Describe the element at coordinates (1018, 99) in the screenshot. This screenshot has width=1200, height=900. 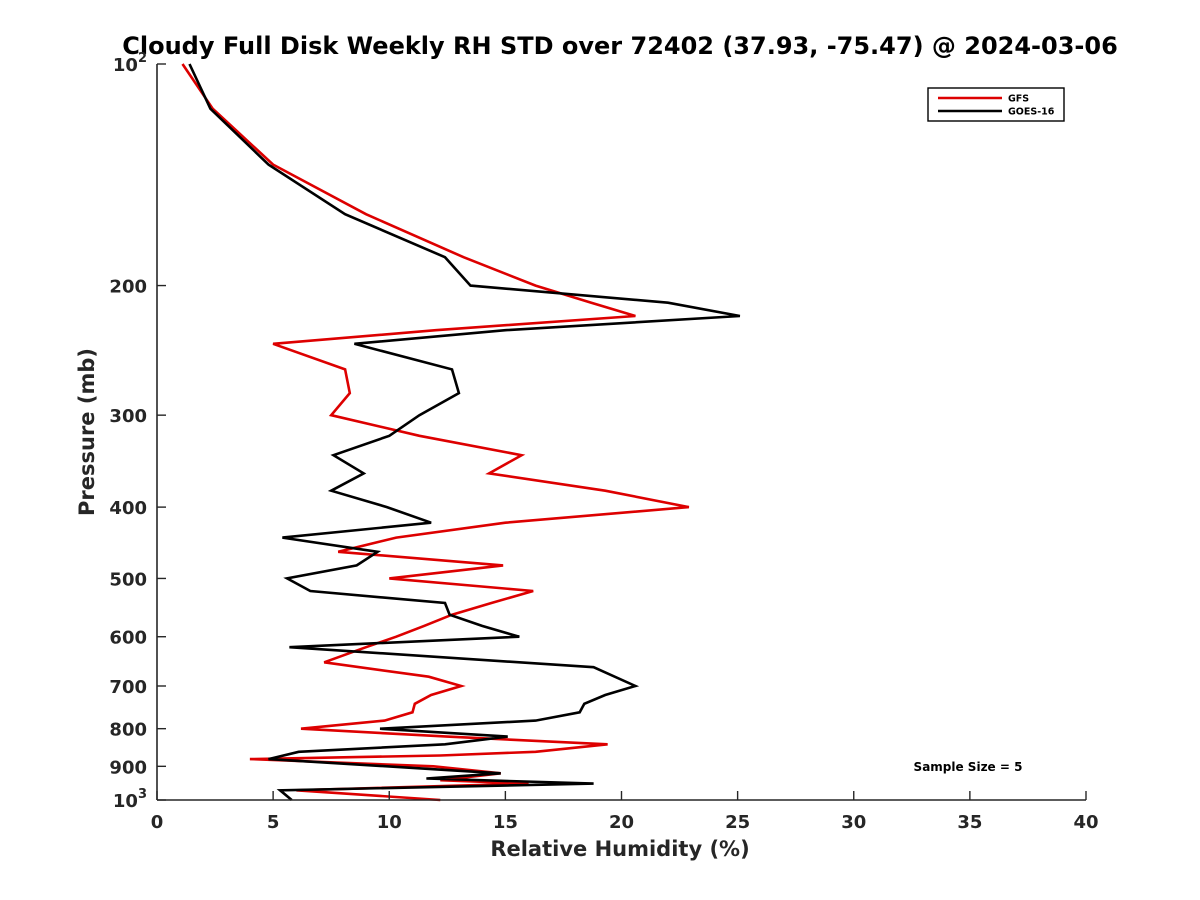
I see `legend-label-gfs: GFS` at that location.